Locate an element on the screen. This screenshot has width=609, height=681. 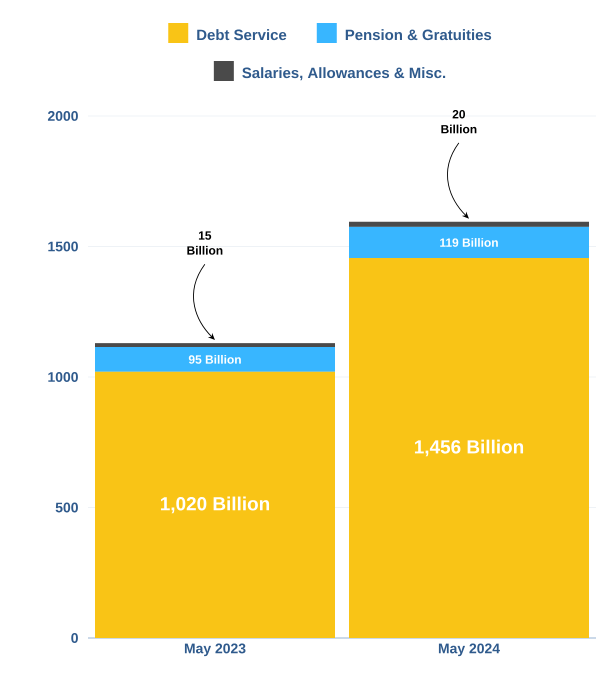
y-tick-label: 2000 is located at coordinates (63, 116).